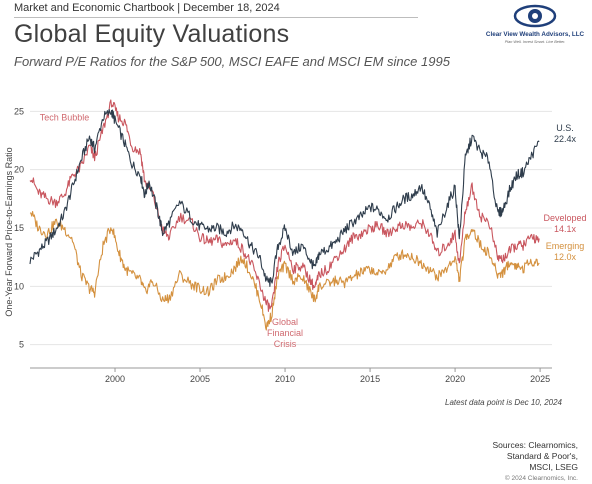 This screenshot has height=484, width=592. What do you see at coordinates (200, 379) in the screenshot?
I see `x-tick-label: 2005` at bounding box center [200, 379].